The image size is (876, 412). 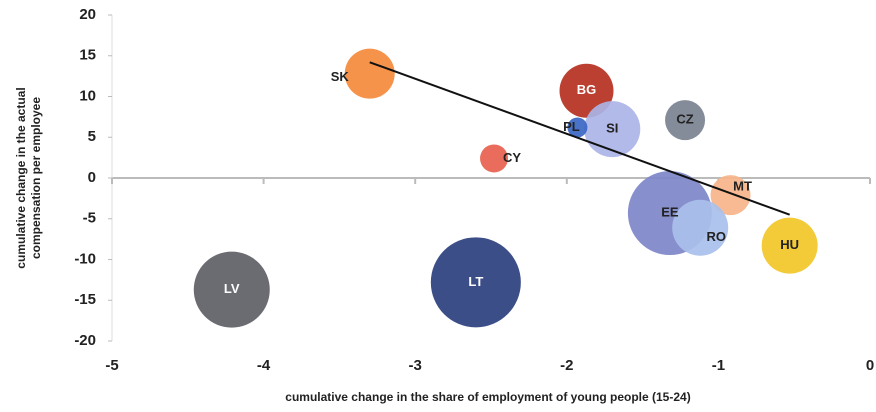 What do you see at coordinates (587, 89) in the screenshot?
I see `bubble-label: BG` at bounding box center [587, 89].